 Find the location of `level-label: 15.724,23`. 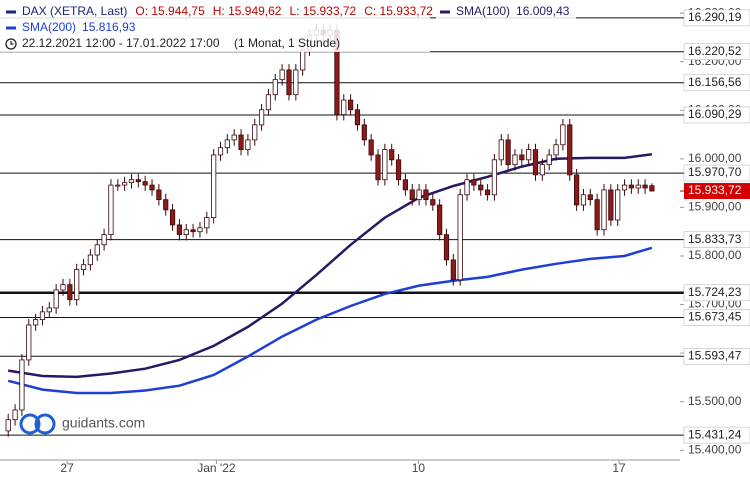

level-label: 15.724,23 is located at coordinates (715, 292).